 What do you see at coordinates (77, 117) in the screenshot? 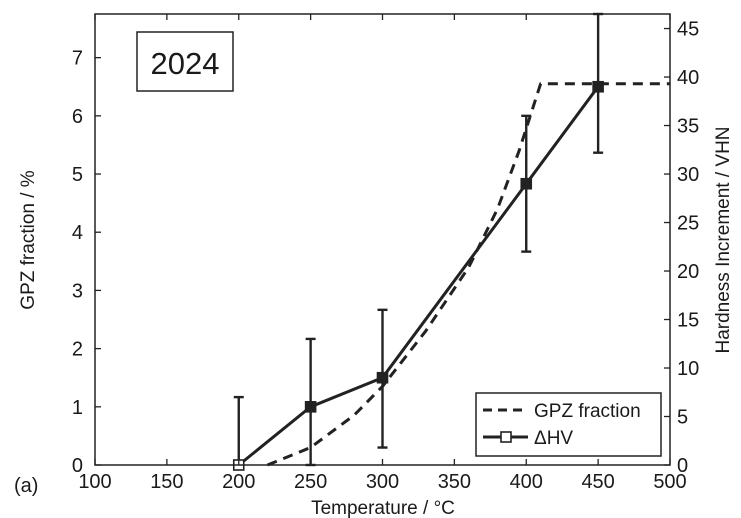
I see `y-left-tick-label: 6` at bounding box center [77, 117].